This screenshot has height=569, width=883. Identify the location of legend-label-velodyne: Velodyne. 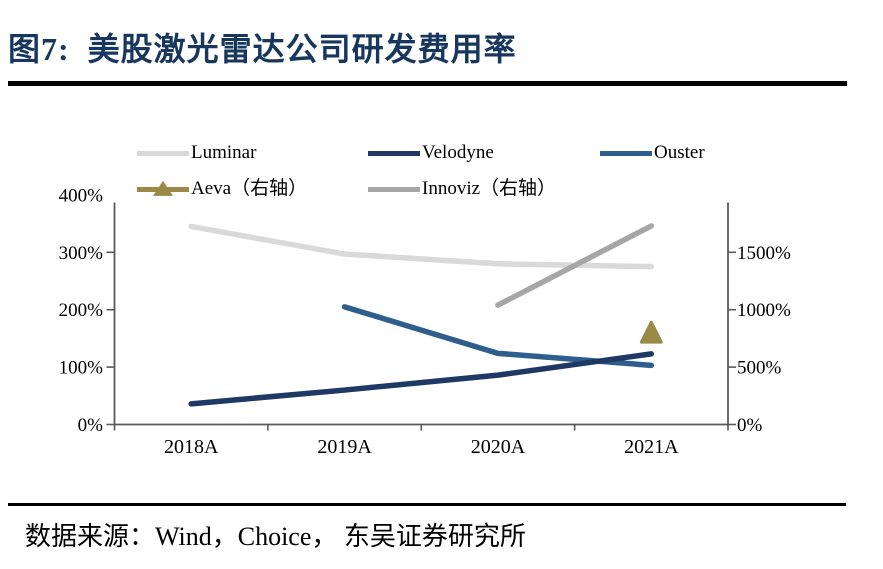
(458, 152).